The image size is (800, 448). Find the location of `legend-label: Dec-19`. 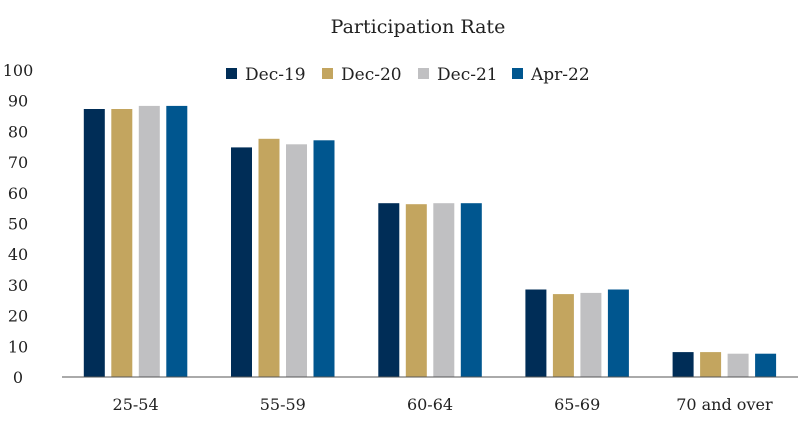

legend-label: Dec-19 is located at coordinates (275, 75).